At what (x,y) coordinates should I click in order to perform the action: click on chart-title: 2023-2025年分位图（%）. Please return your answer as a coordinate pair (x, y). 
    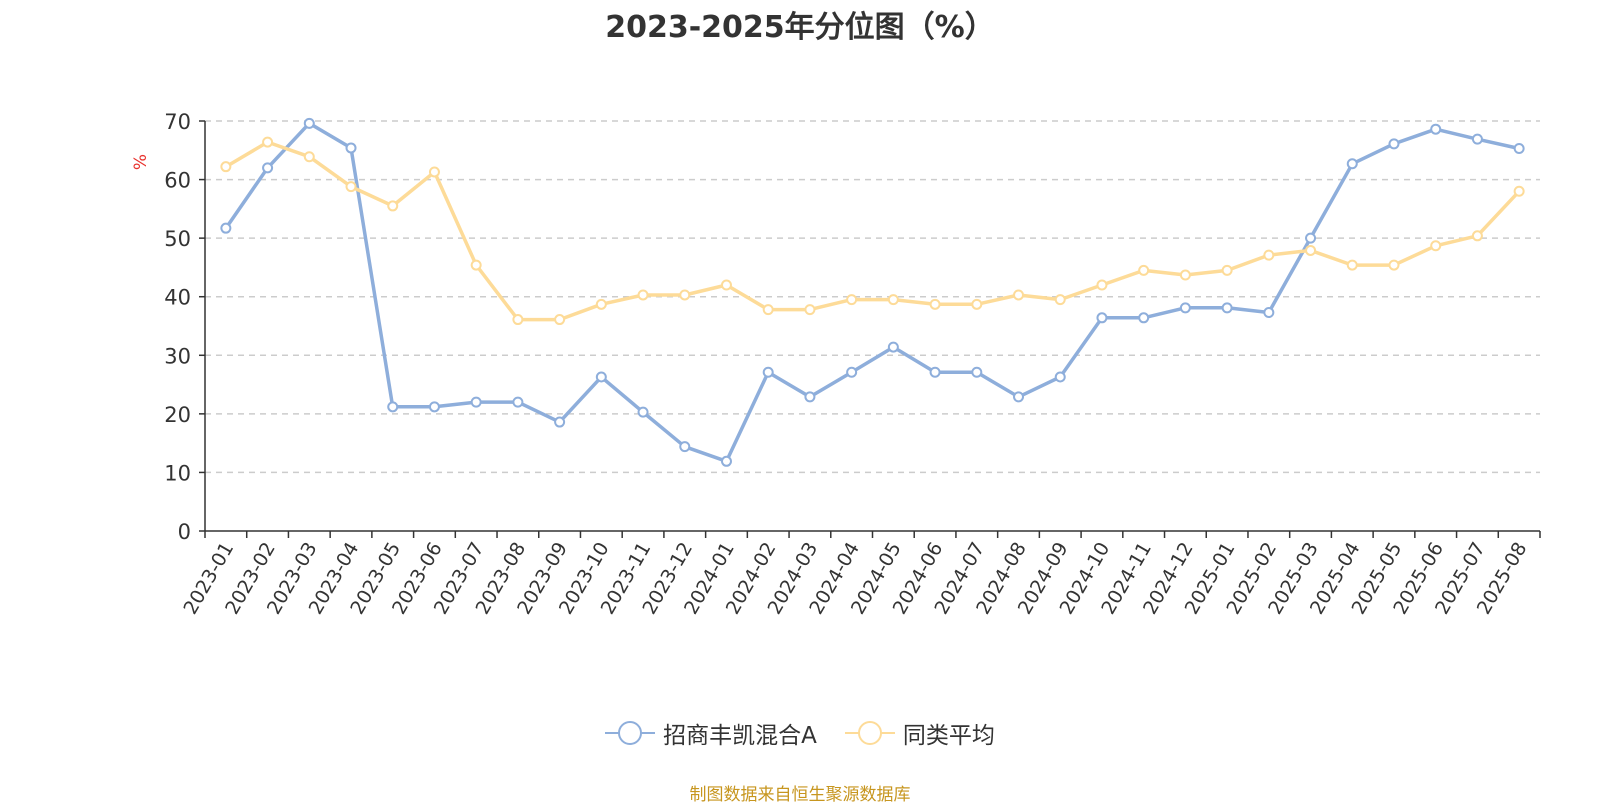
    Looking at the image, I should click on (800, 27).